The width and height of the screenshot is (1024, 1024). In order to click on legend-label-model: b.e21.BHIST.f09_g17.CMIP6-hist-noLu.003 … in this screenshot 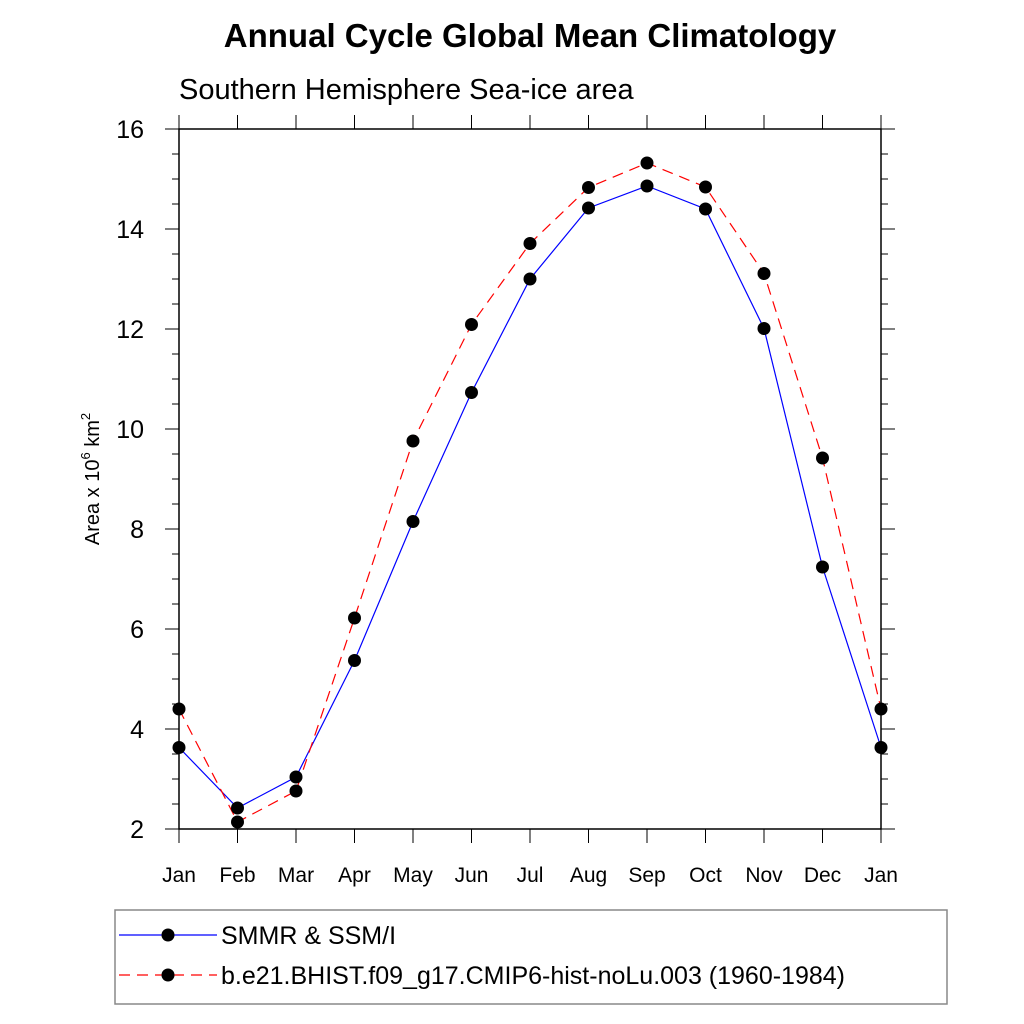, I will do `click(533, 976)`.